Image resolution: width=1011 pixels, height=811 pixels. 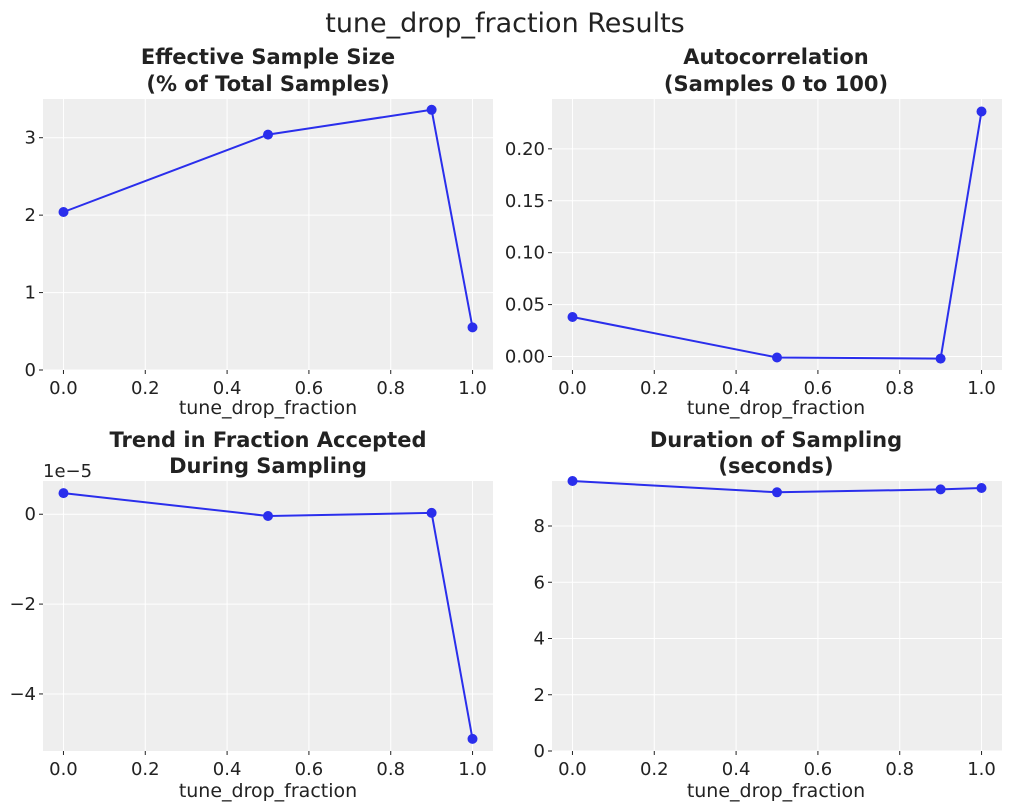 I want to click on panel-title-line-2: During Sampling, so click(x=268, y=466).